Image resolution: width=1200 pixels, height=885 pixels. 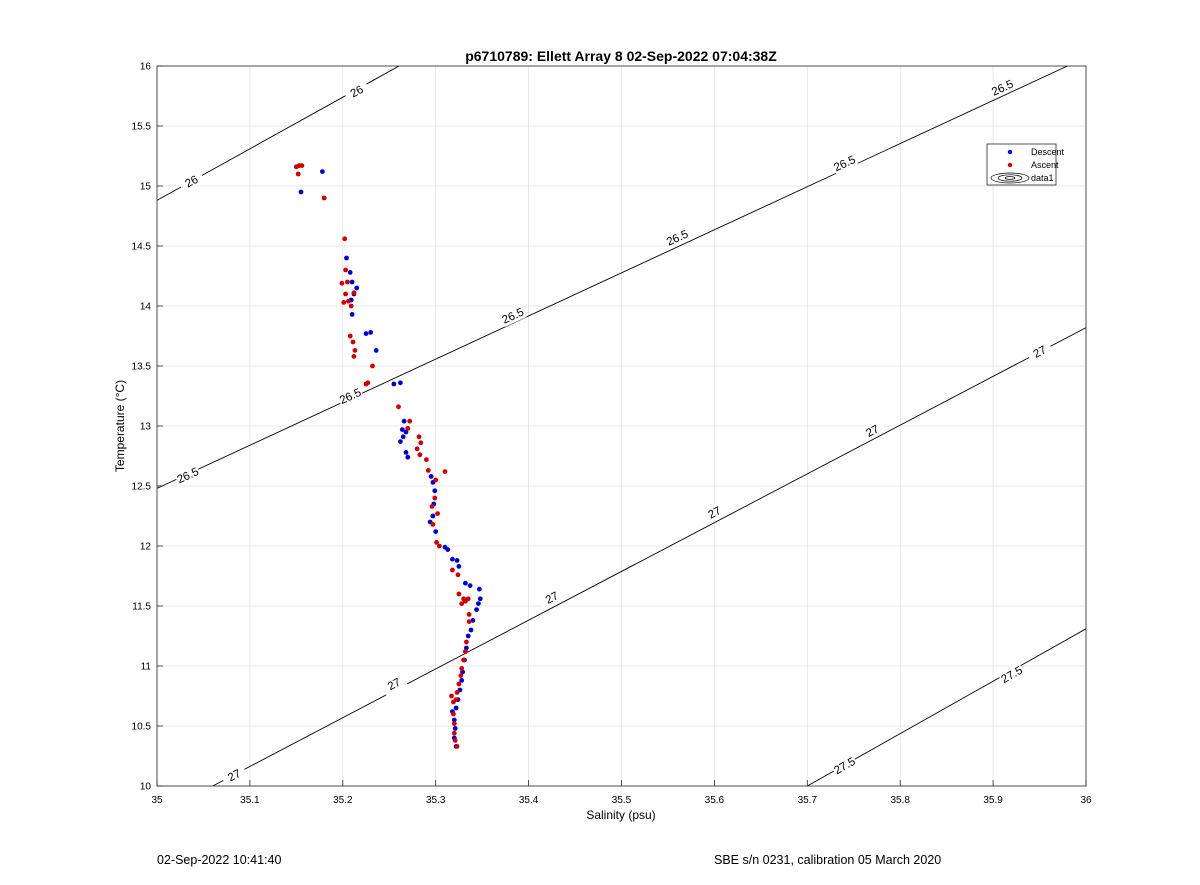 I want to click on x-tick-label: 35.8, so click(x=900, y=800).